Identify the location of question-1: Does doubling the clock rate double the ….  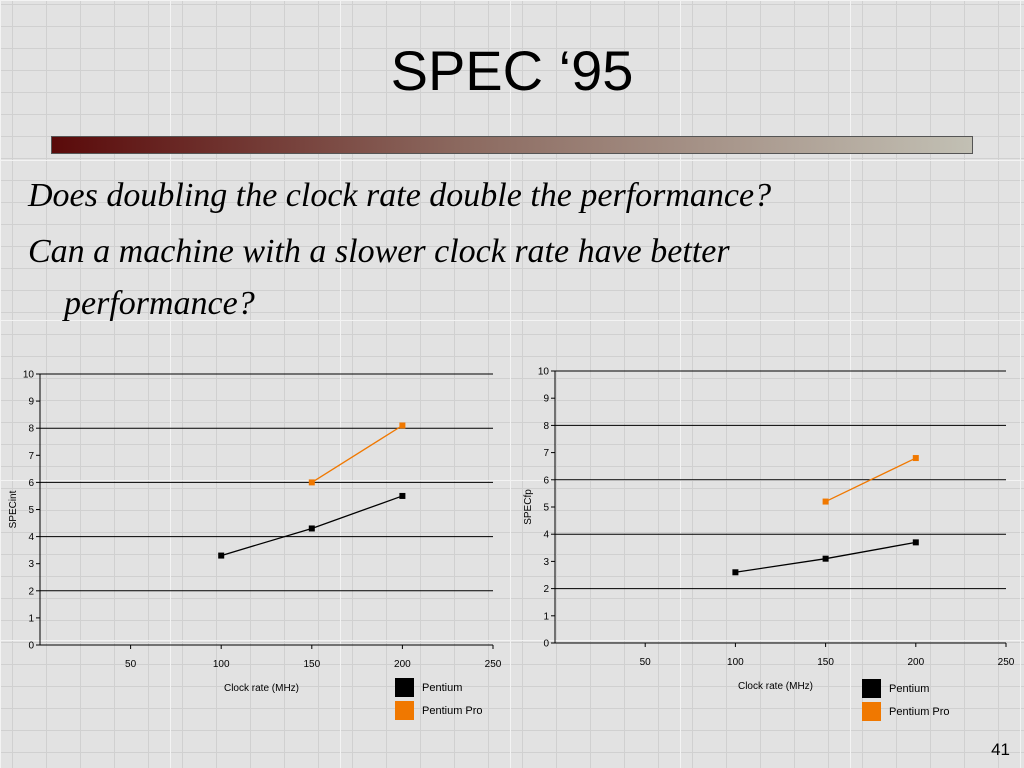
(400, 195).